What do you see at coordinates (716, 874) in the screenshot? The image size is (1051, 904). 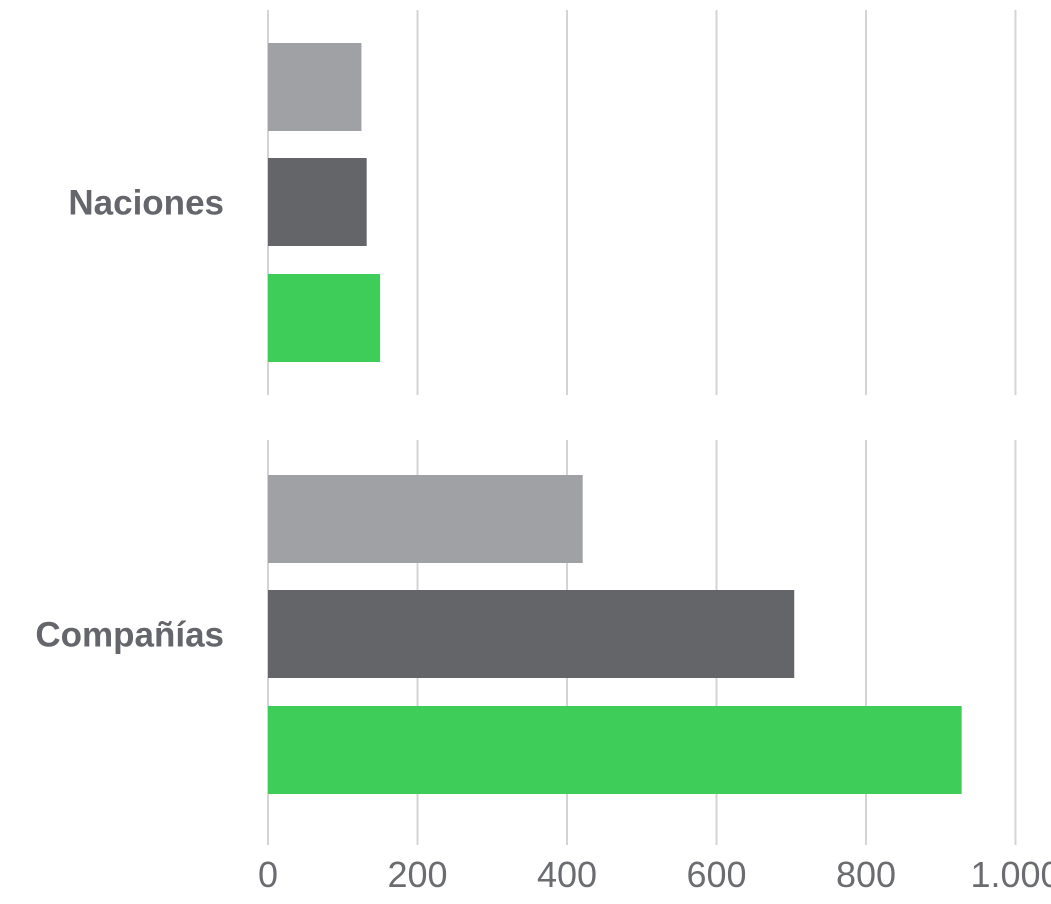 I see `x-tick-label-3: 600` at bounding box center [716, 874].